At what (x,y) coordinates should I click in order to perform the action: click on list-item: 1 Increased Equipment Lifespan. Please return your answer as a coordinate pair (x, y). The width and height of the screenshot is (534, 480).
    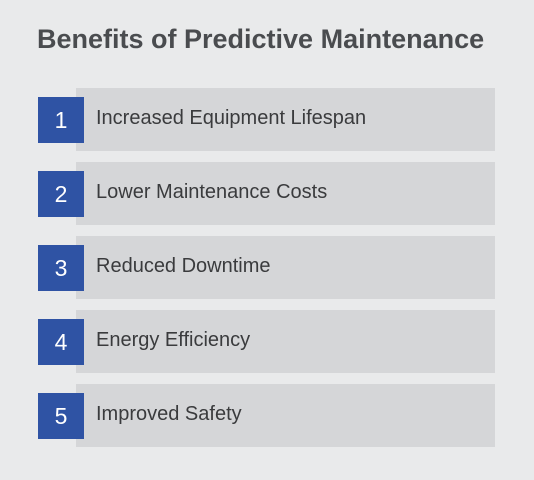
    Looking at the image, I should click on (266, 119).